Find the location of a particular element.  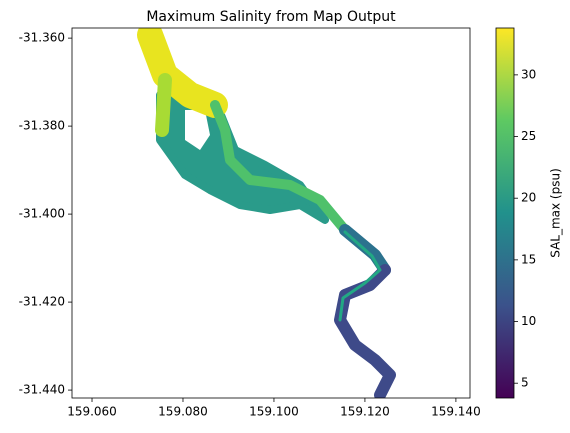

colorbar-tick-label: 20 is located at coordinates (528, 198).